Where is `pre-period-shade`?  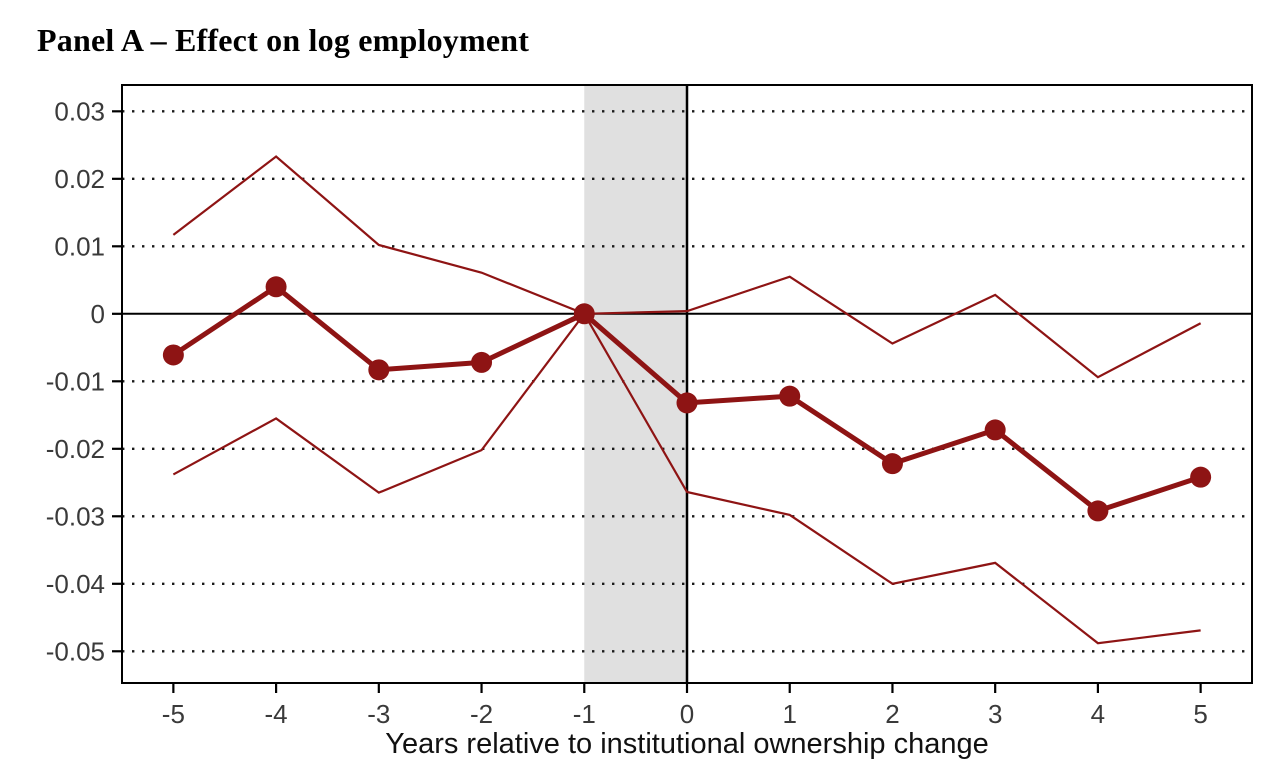 pre-period-shade is located at coordinates (635, 384).